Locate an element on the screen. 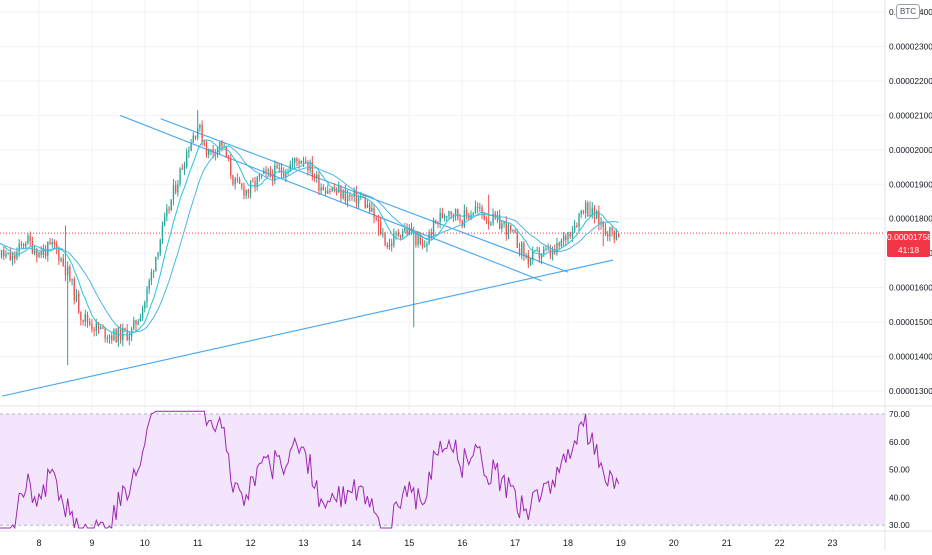 This screenshot has height=555, width=932. time-tick-label: 15 is located at coordinates (409, 543).